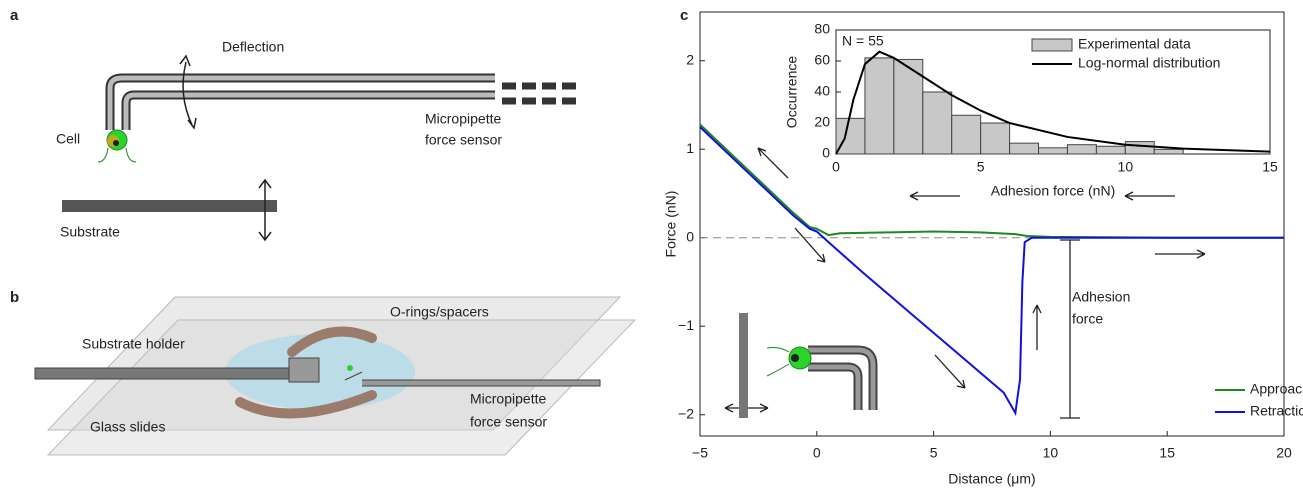 The image size is (1303, 496). I want to click on annotation: Adhesion, so click(1101, 297).